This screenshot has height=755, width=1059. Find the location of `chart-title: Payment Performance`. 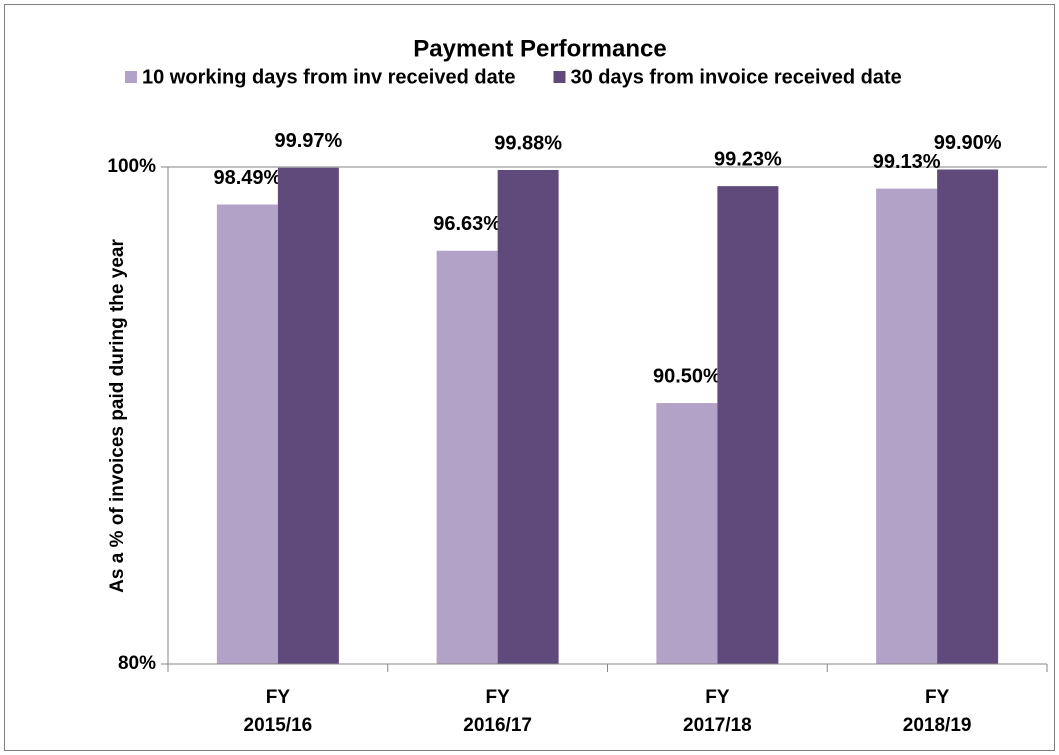

chart-title: Payment Performance is located at coordinates (539, 48).